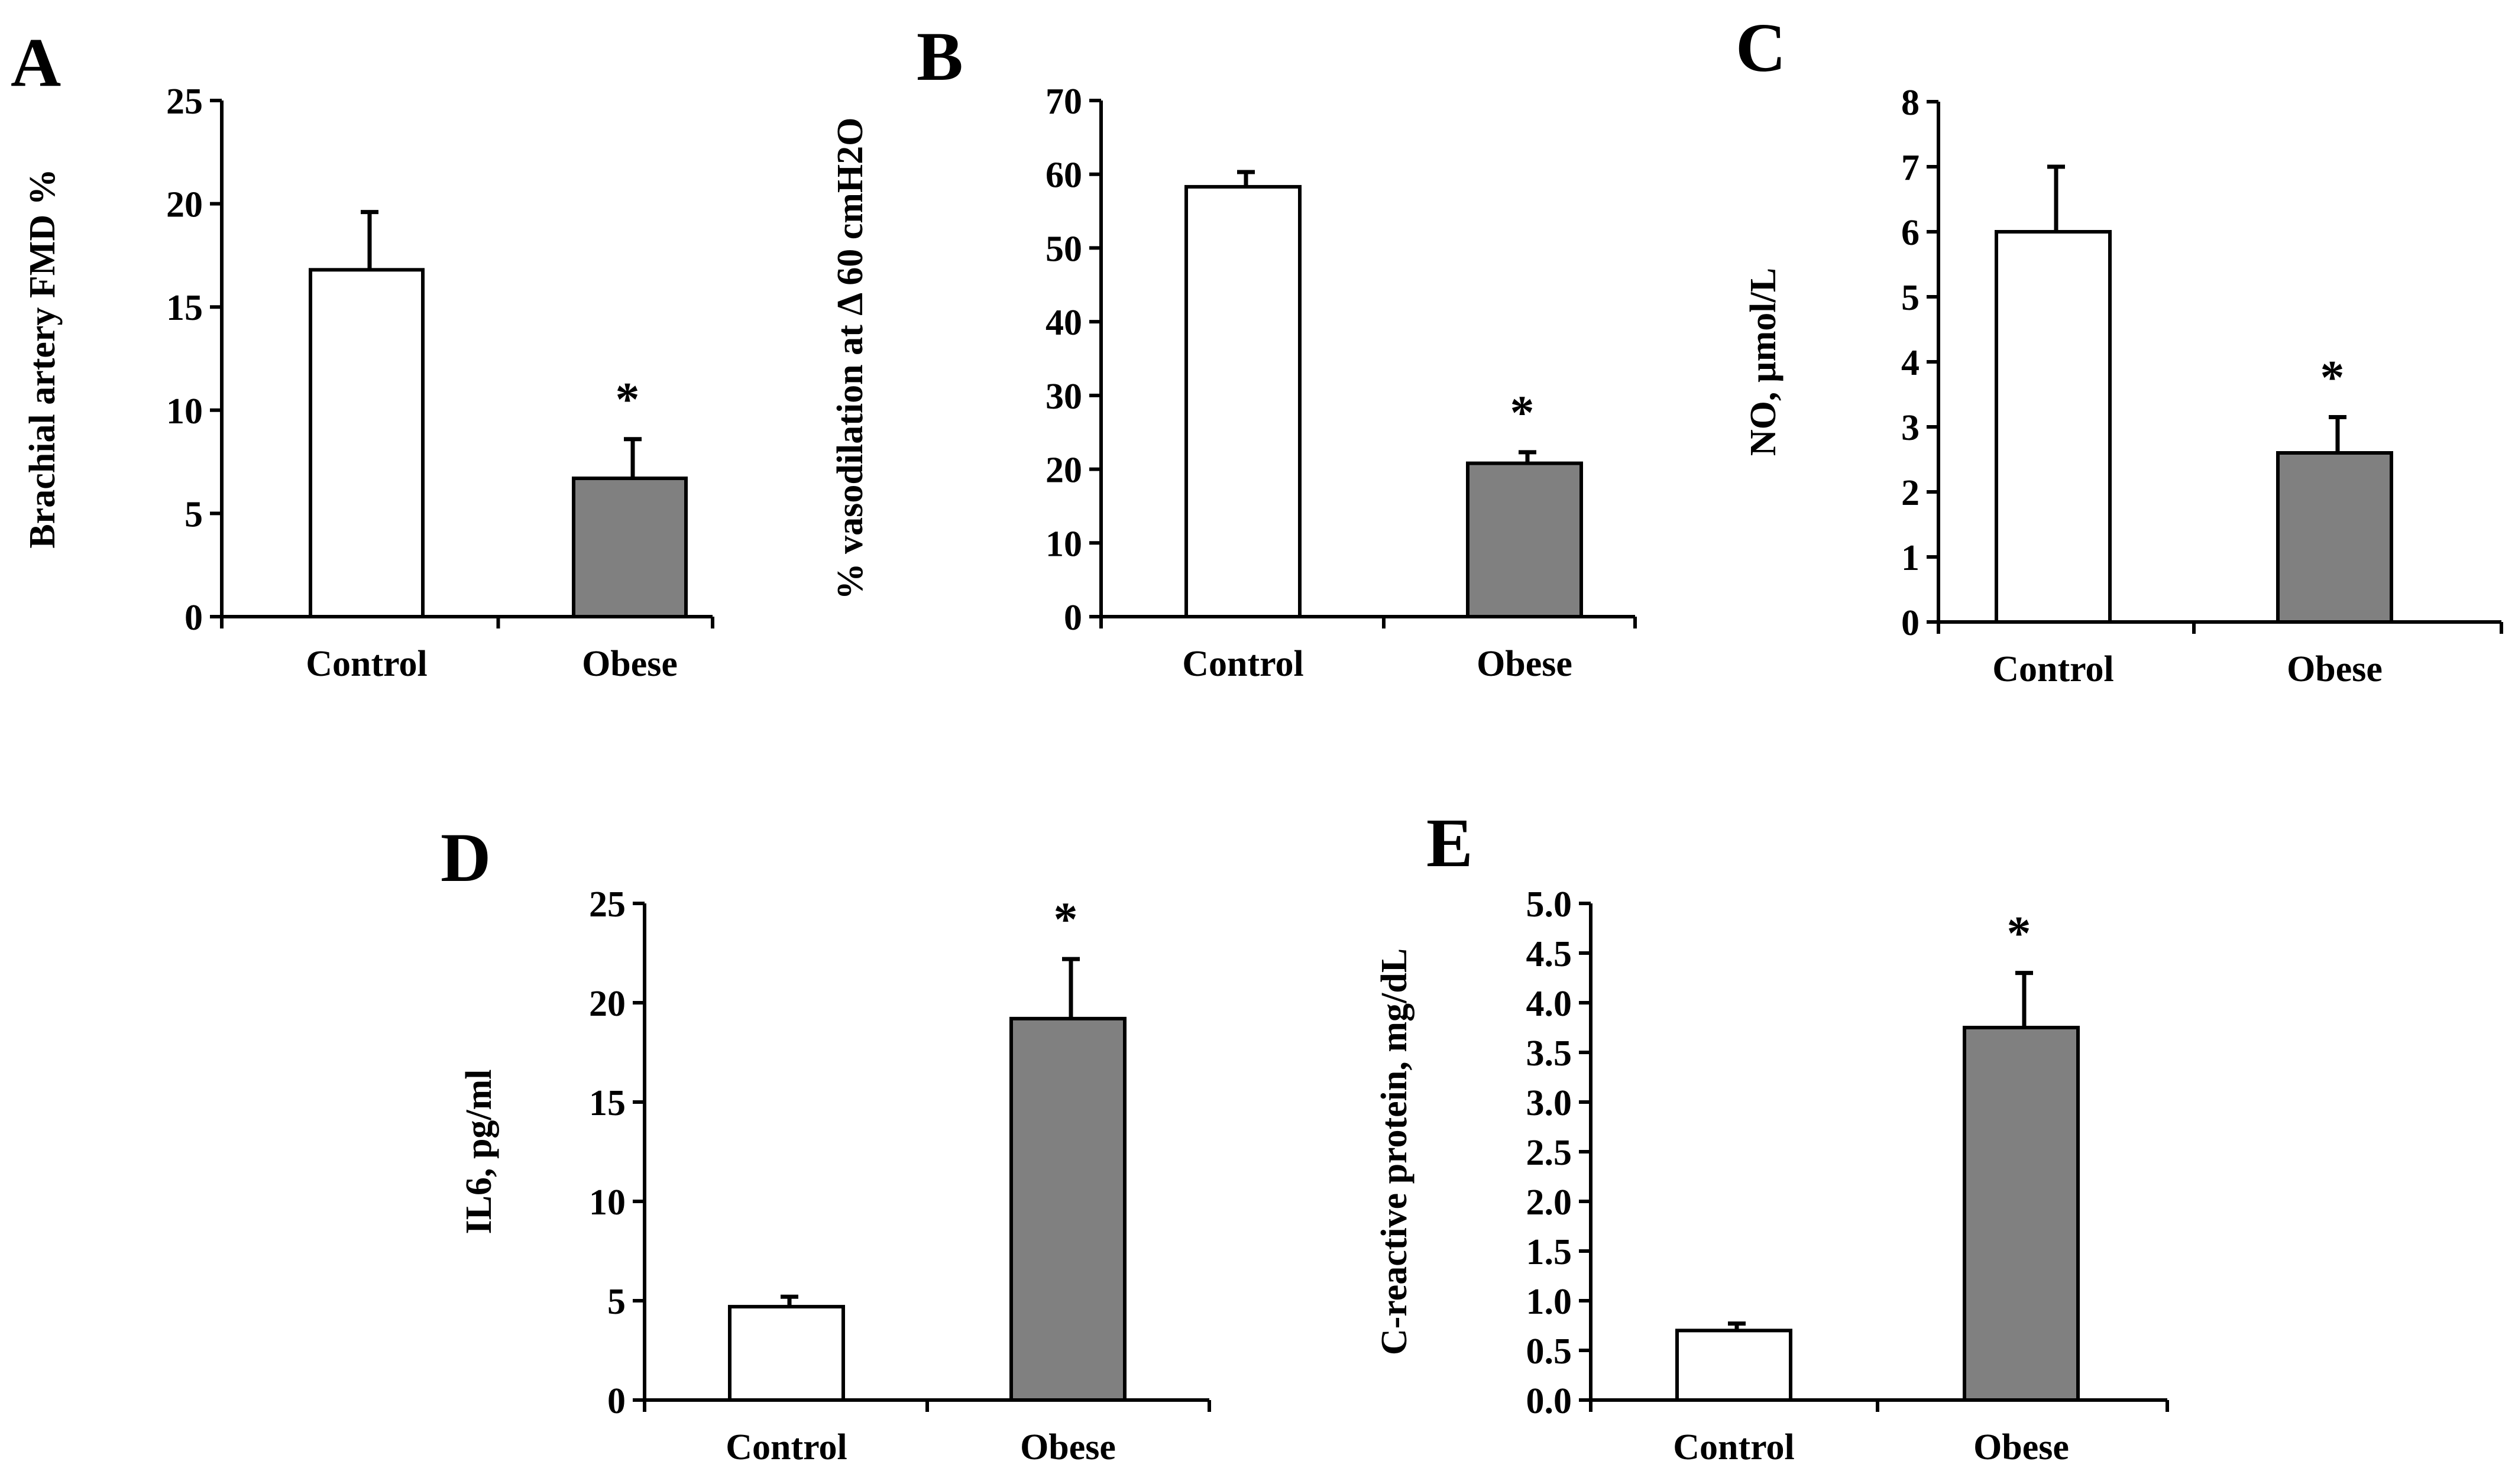  What do you see at coordinates (1910, 168) in the screenshot?
I see `y-tick-label: 7` at bounding box center [1910, 168].